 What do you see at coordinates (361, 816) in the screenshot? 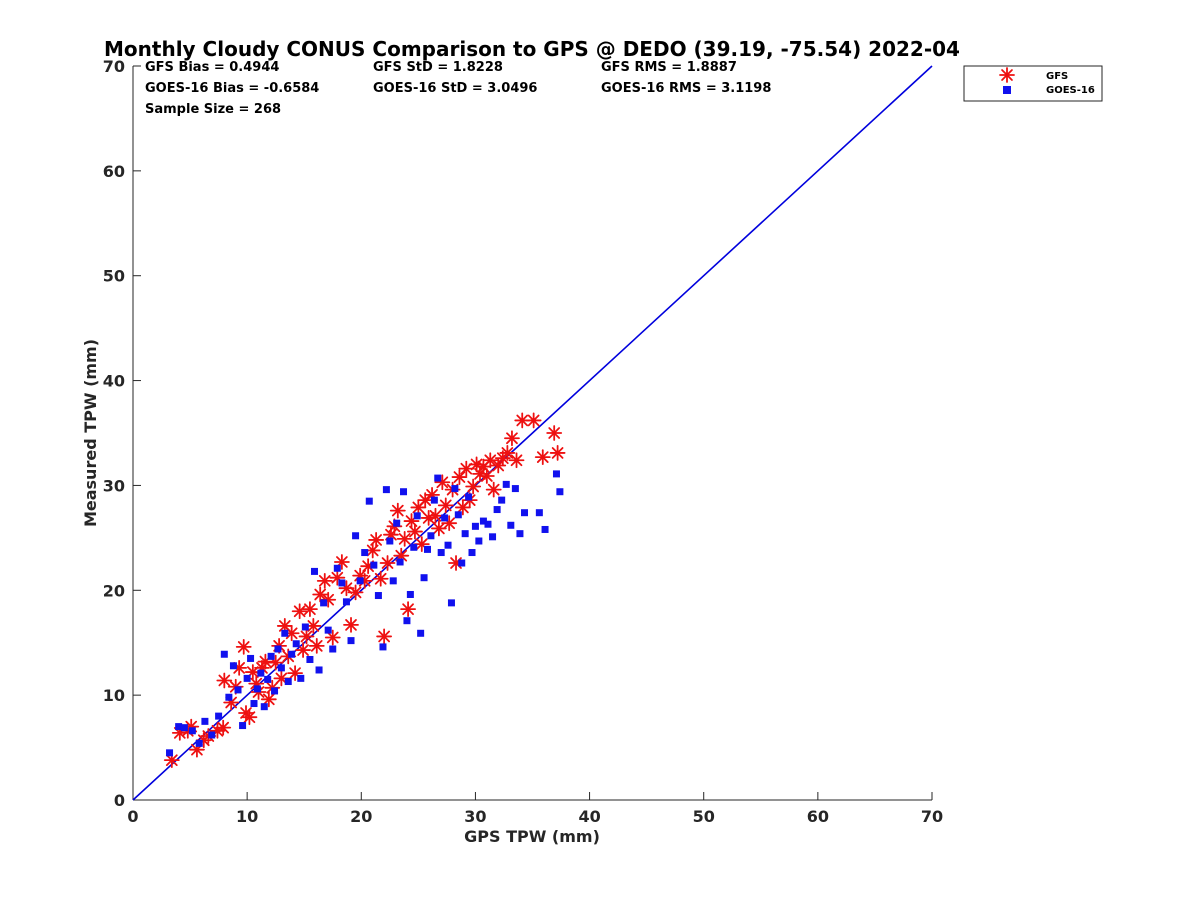
I see `x-tick-label: 20` at bounding box center [361, 816].